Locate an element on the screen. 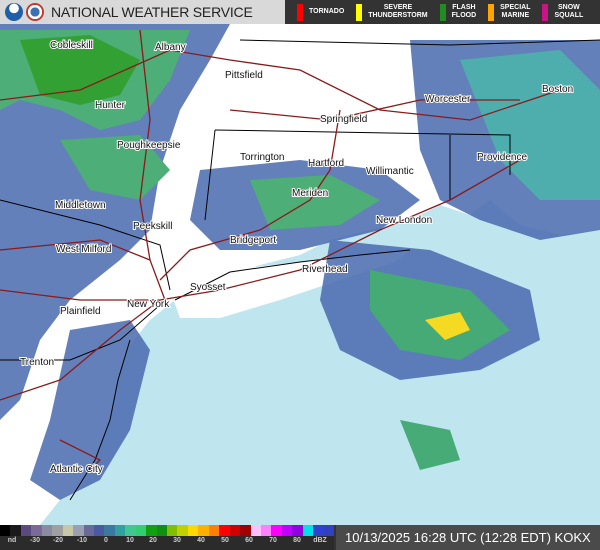  warning-type-tornado: TORNADO is located at coordinates (314, 12).